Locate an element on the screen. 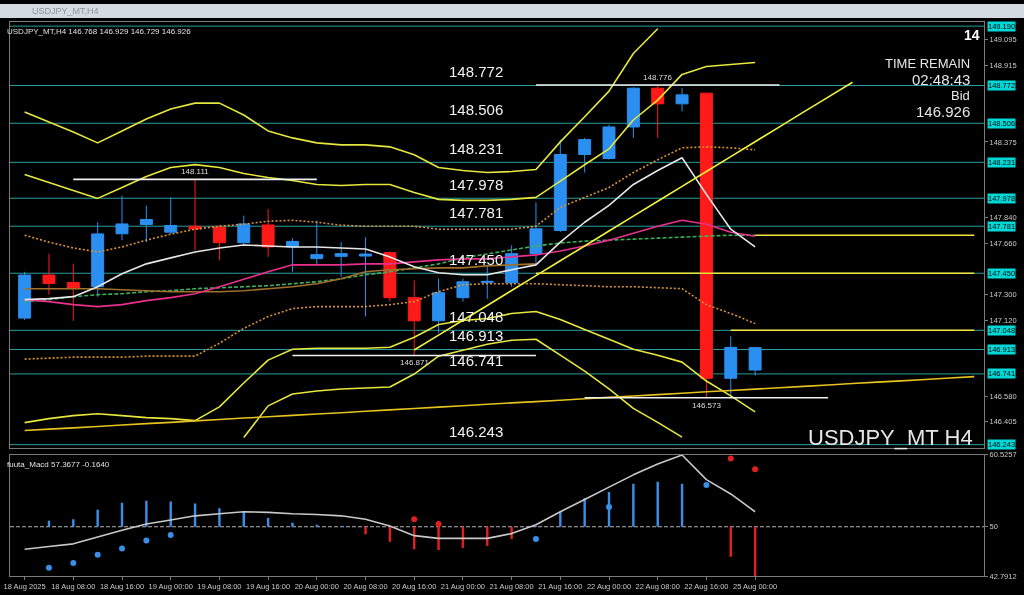 This screenshot has height=595, width=1024. annotation: 02:48:43 is located at coordinates (941, 79).